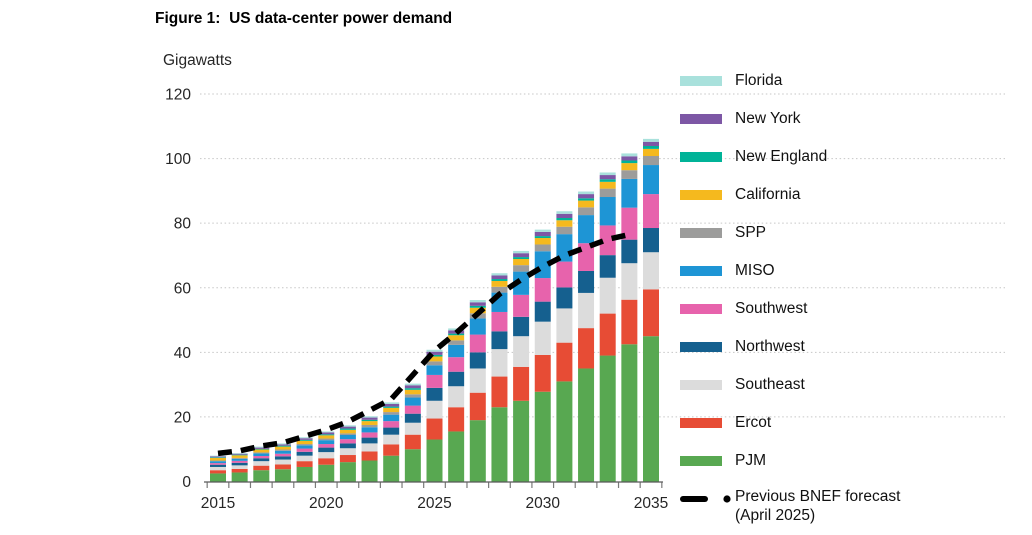 The image size is (1032, 535). What do you see at coordinates (845, 423) in the screenshot?
I see `legend-item-ercot: Ercot` at bounding box center [845, 423].